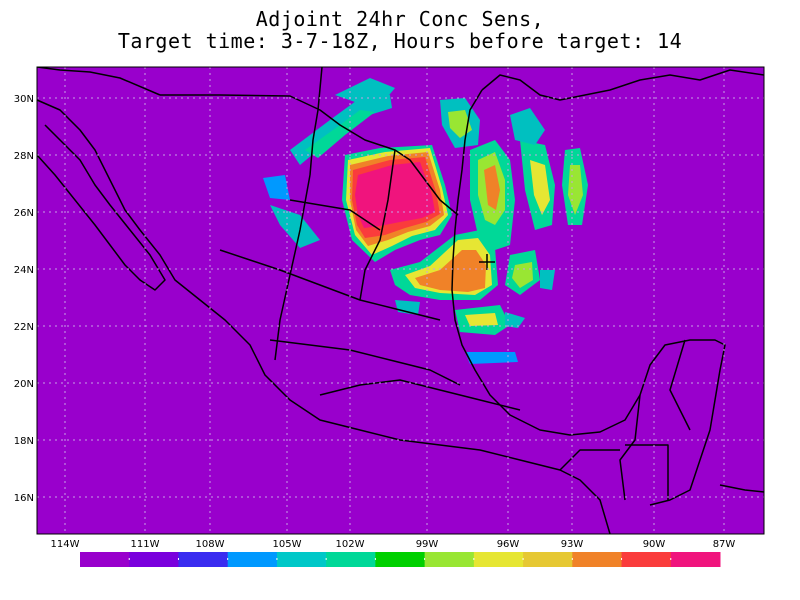 Image resolution: width=800 pixels, height=600 pixels. What do you see at coordinates (145, 544) in the screenshot?
I see `lon-label: 111W` at bounding box center [145, 544].